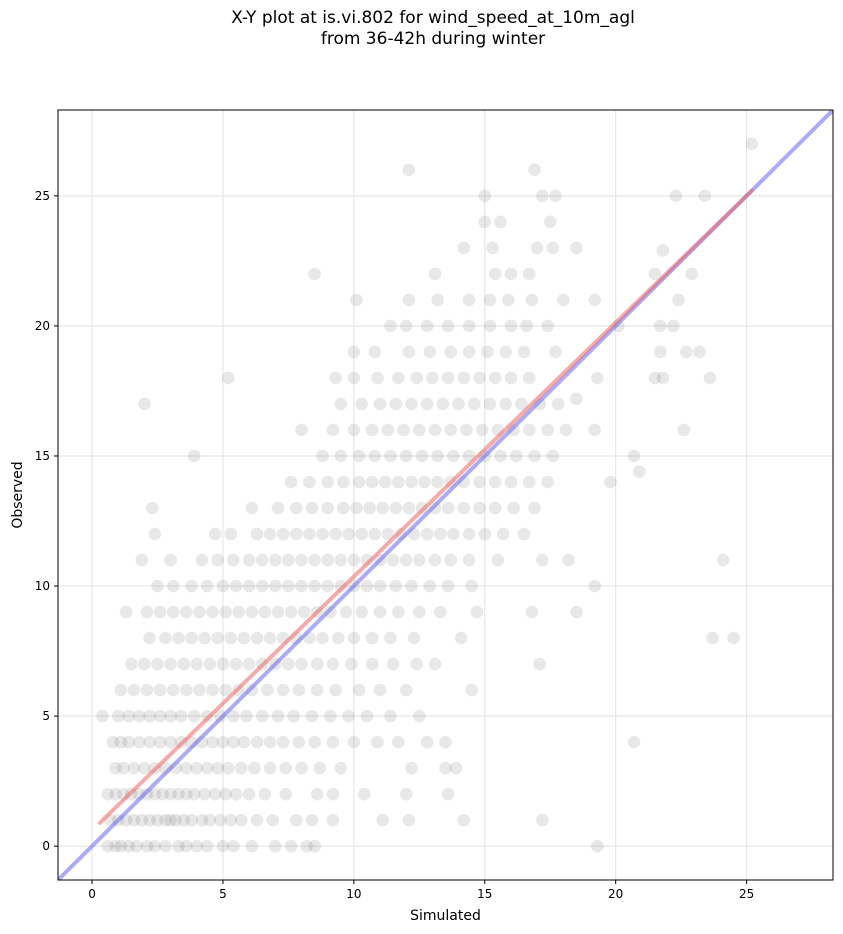 This screenshot has width=843, height=934. I want to click on y-tick-label: 25, so click(42, 196).